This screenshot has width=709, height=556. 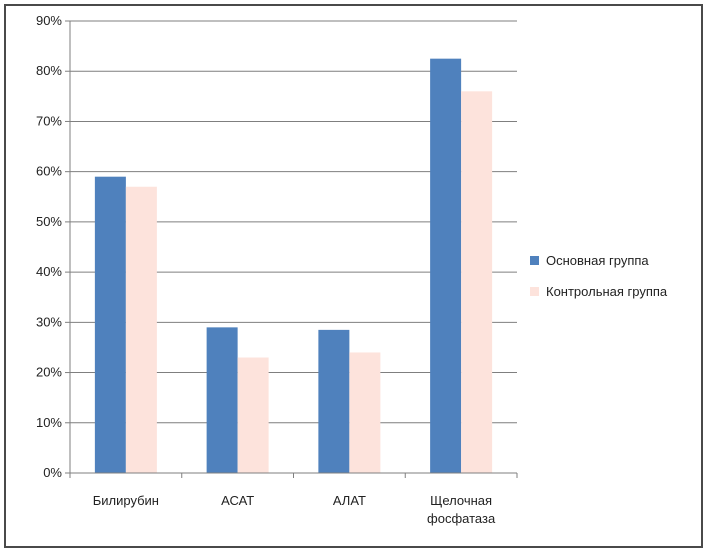 What do you see at coordinates (461, 518) in the screenshot?
I see `x-tick-label-line: фосфатаза` at bounding box center [461, 518].